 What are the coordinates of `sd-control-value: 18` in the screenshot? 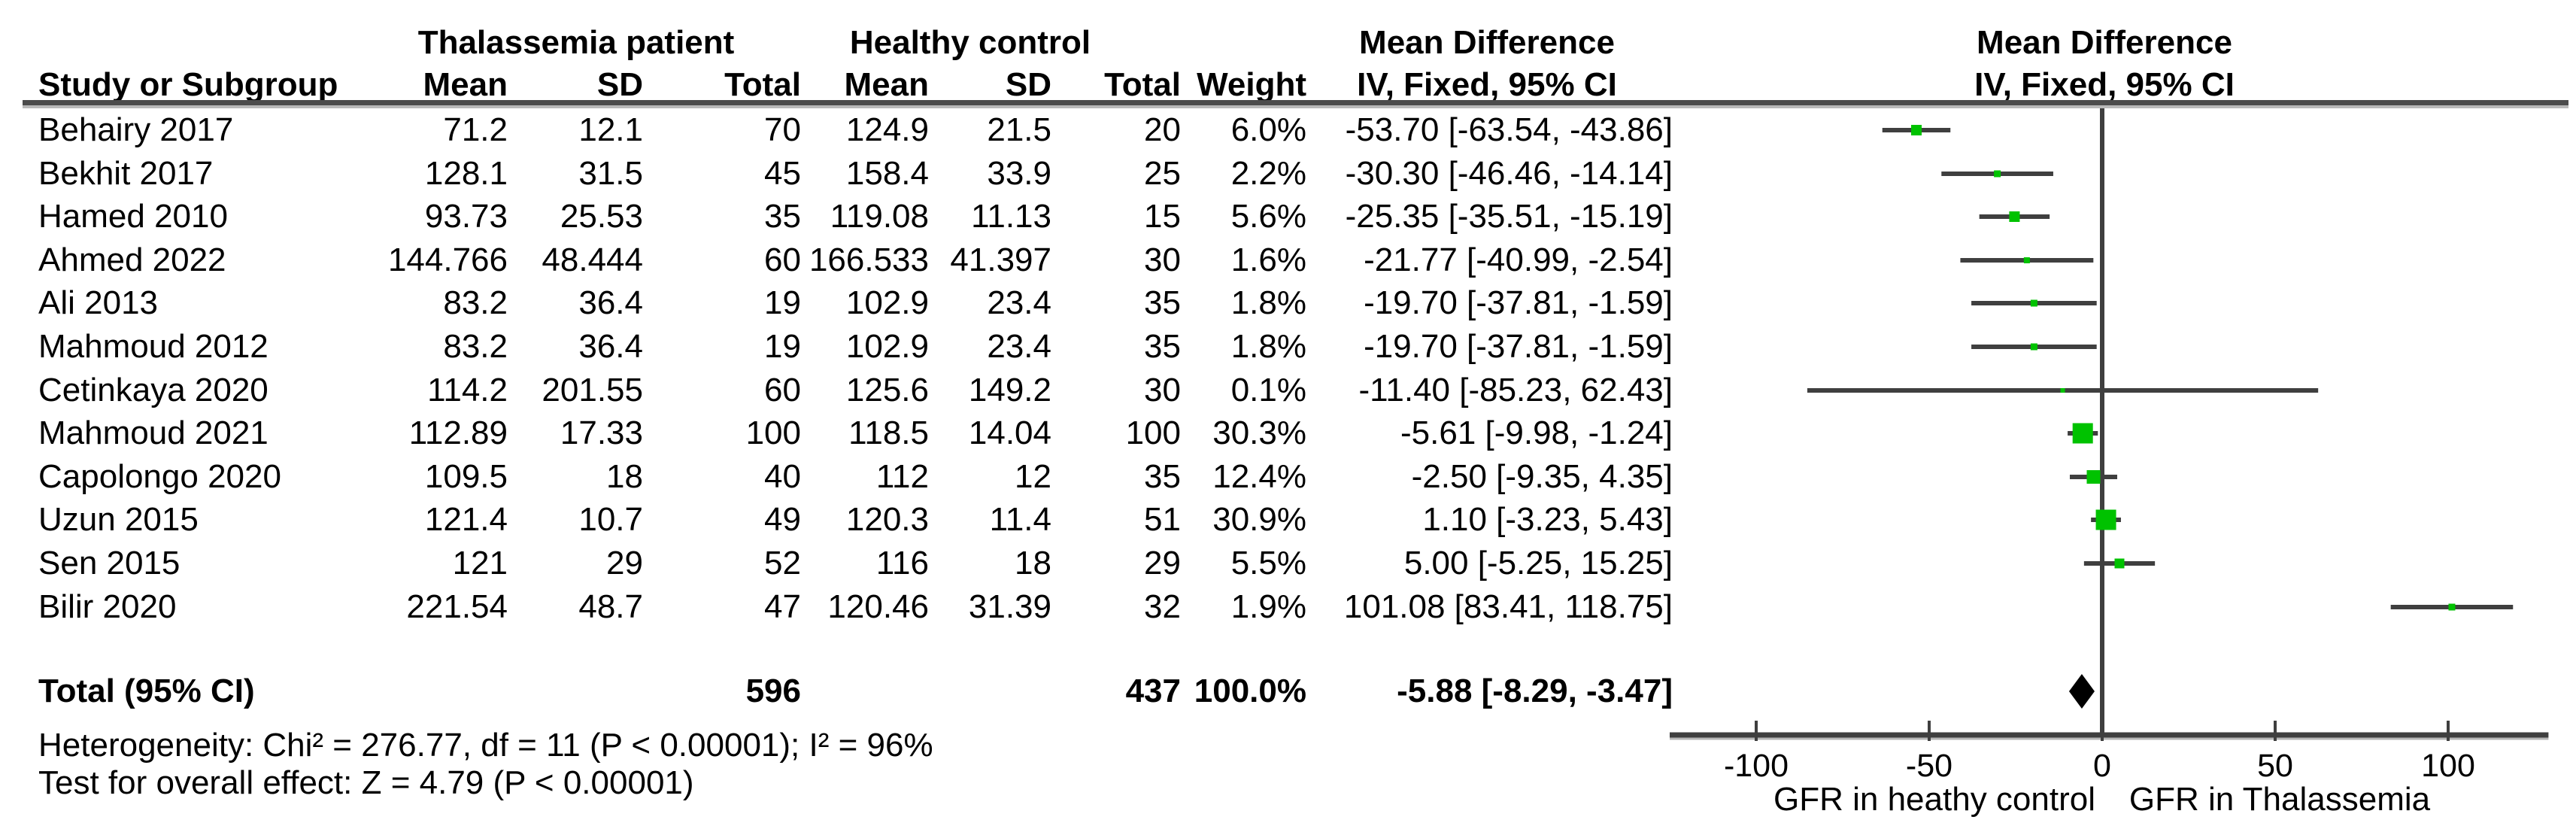 It's located at (1033, 563).